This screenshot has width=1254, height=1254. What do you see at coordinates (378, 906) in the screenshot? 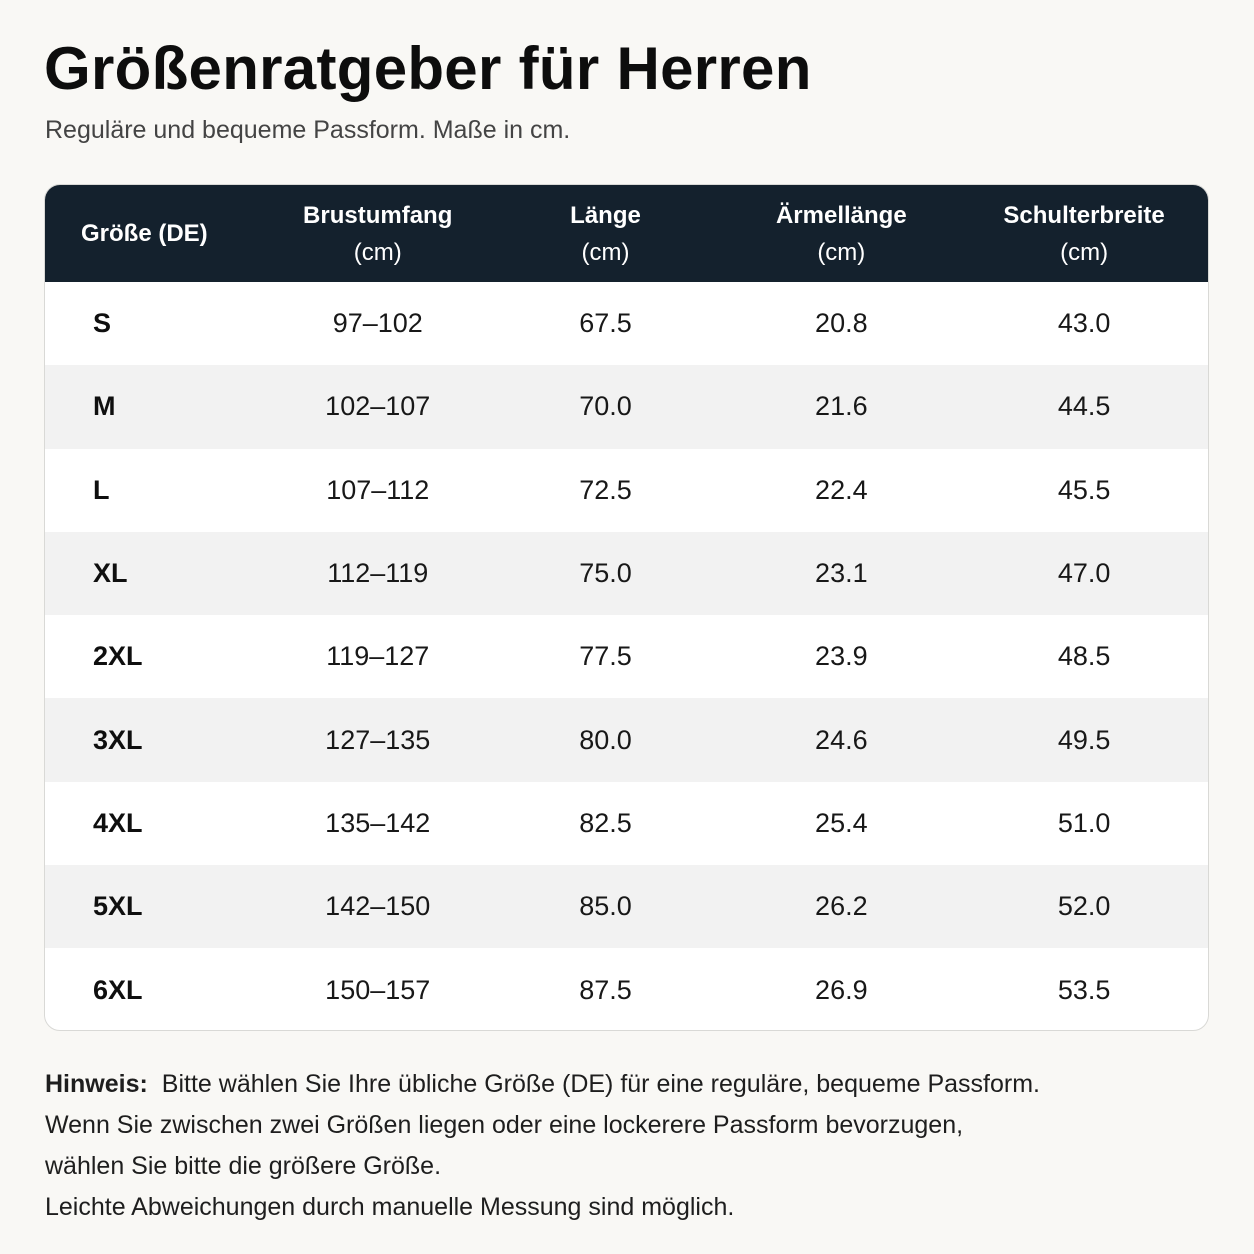
I see `cell-chest: 142–150` at bounding box center [378, 906].